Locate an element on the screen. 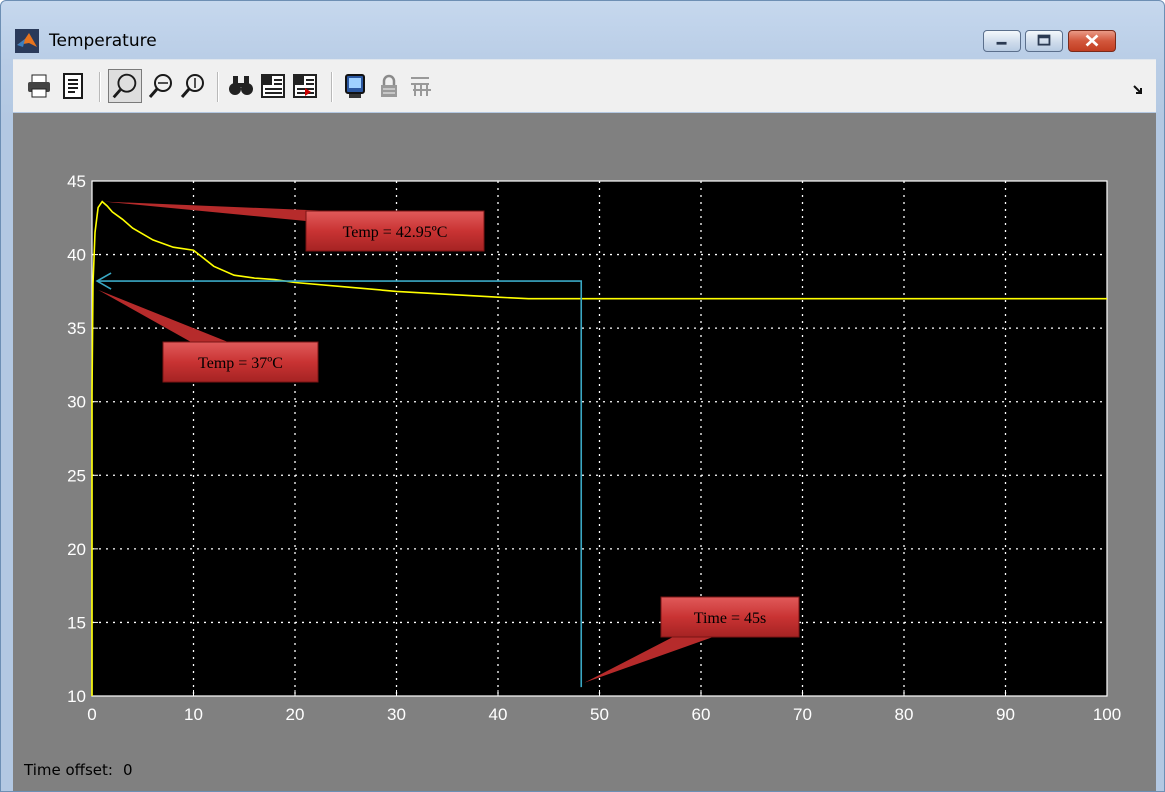 The image size is (1165, 792). time-offset-label: Time offset: is located at coordinates (68, 770).